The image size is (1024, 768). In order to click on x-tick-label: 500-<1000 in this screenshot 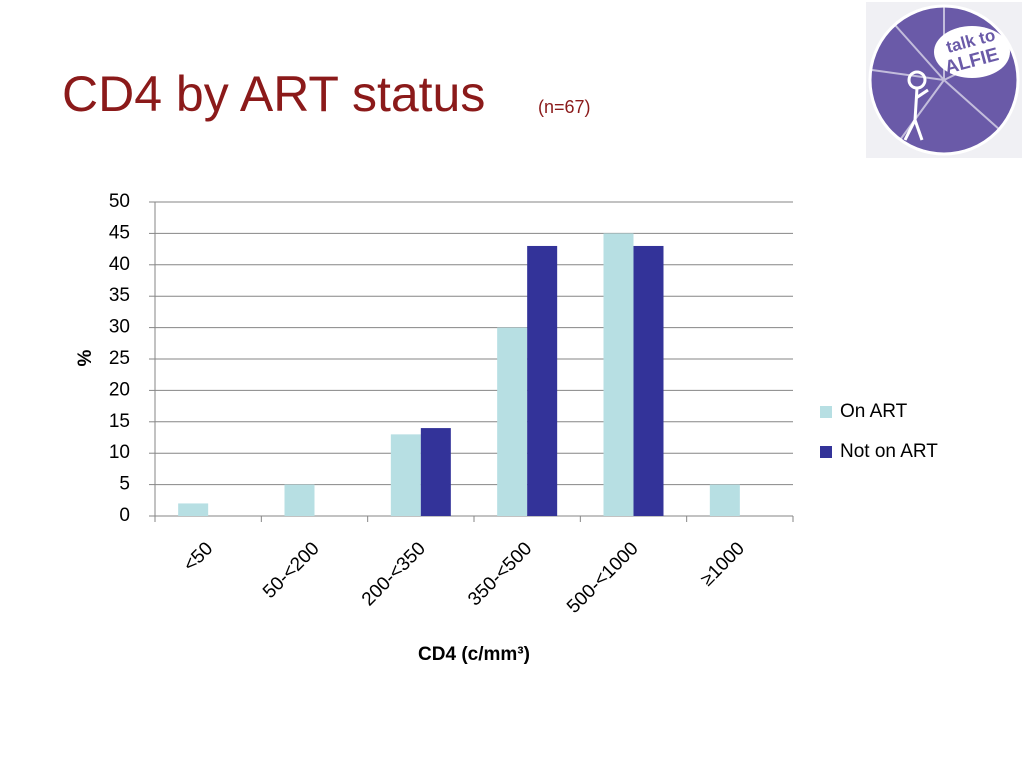, I will do `click(602, 577)`.